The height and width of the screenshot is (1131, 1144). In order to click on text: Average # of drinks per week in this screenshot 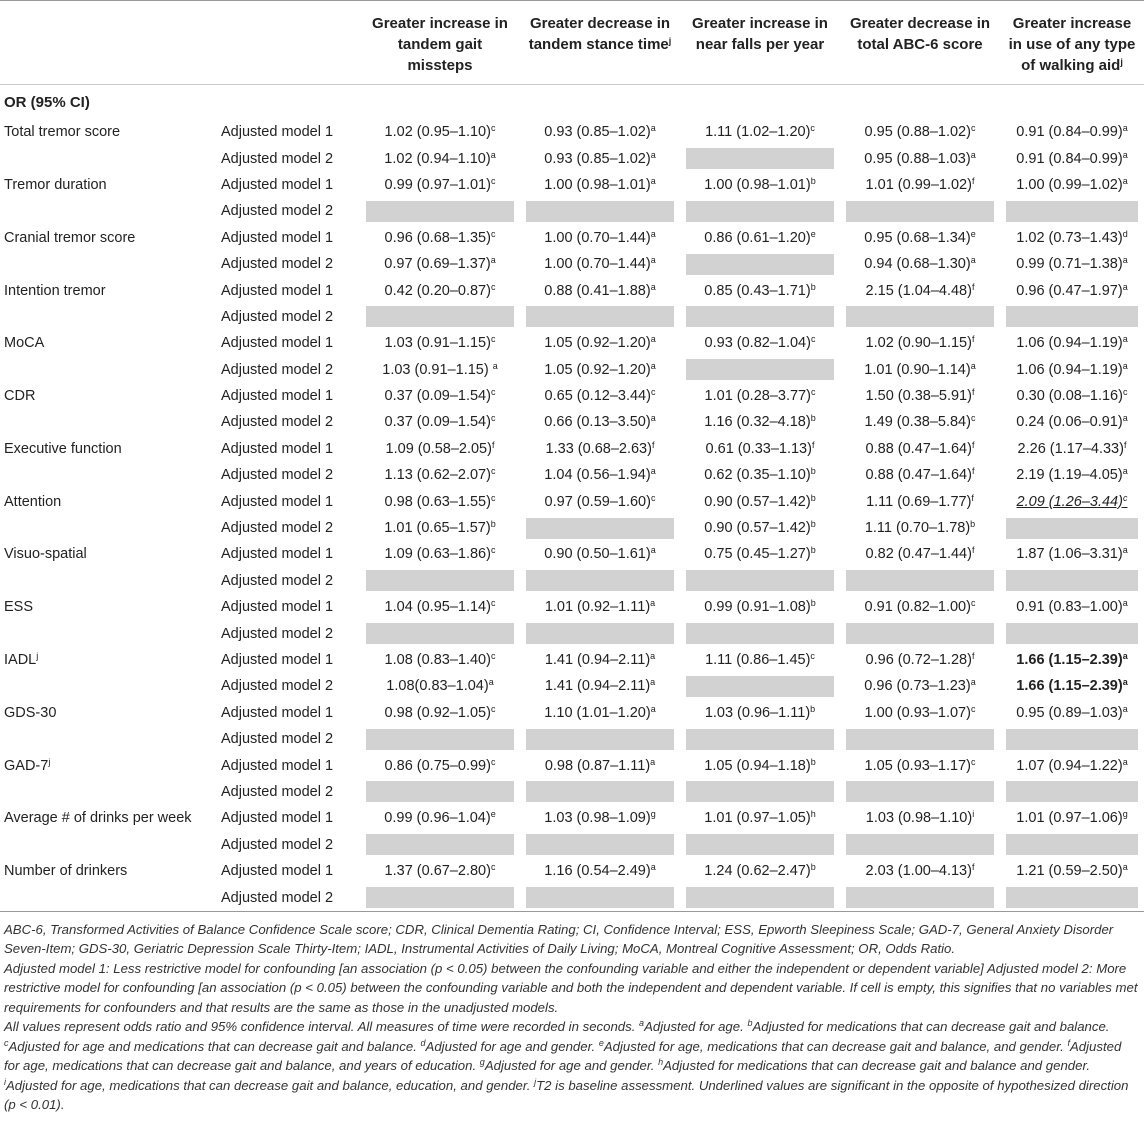, I will do `click(98, 818)`.